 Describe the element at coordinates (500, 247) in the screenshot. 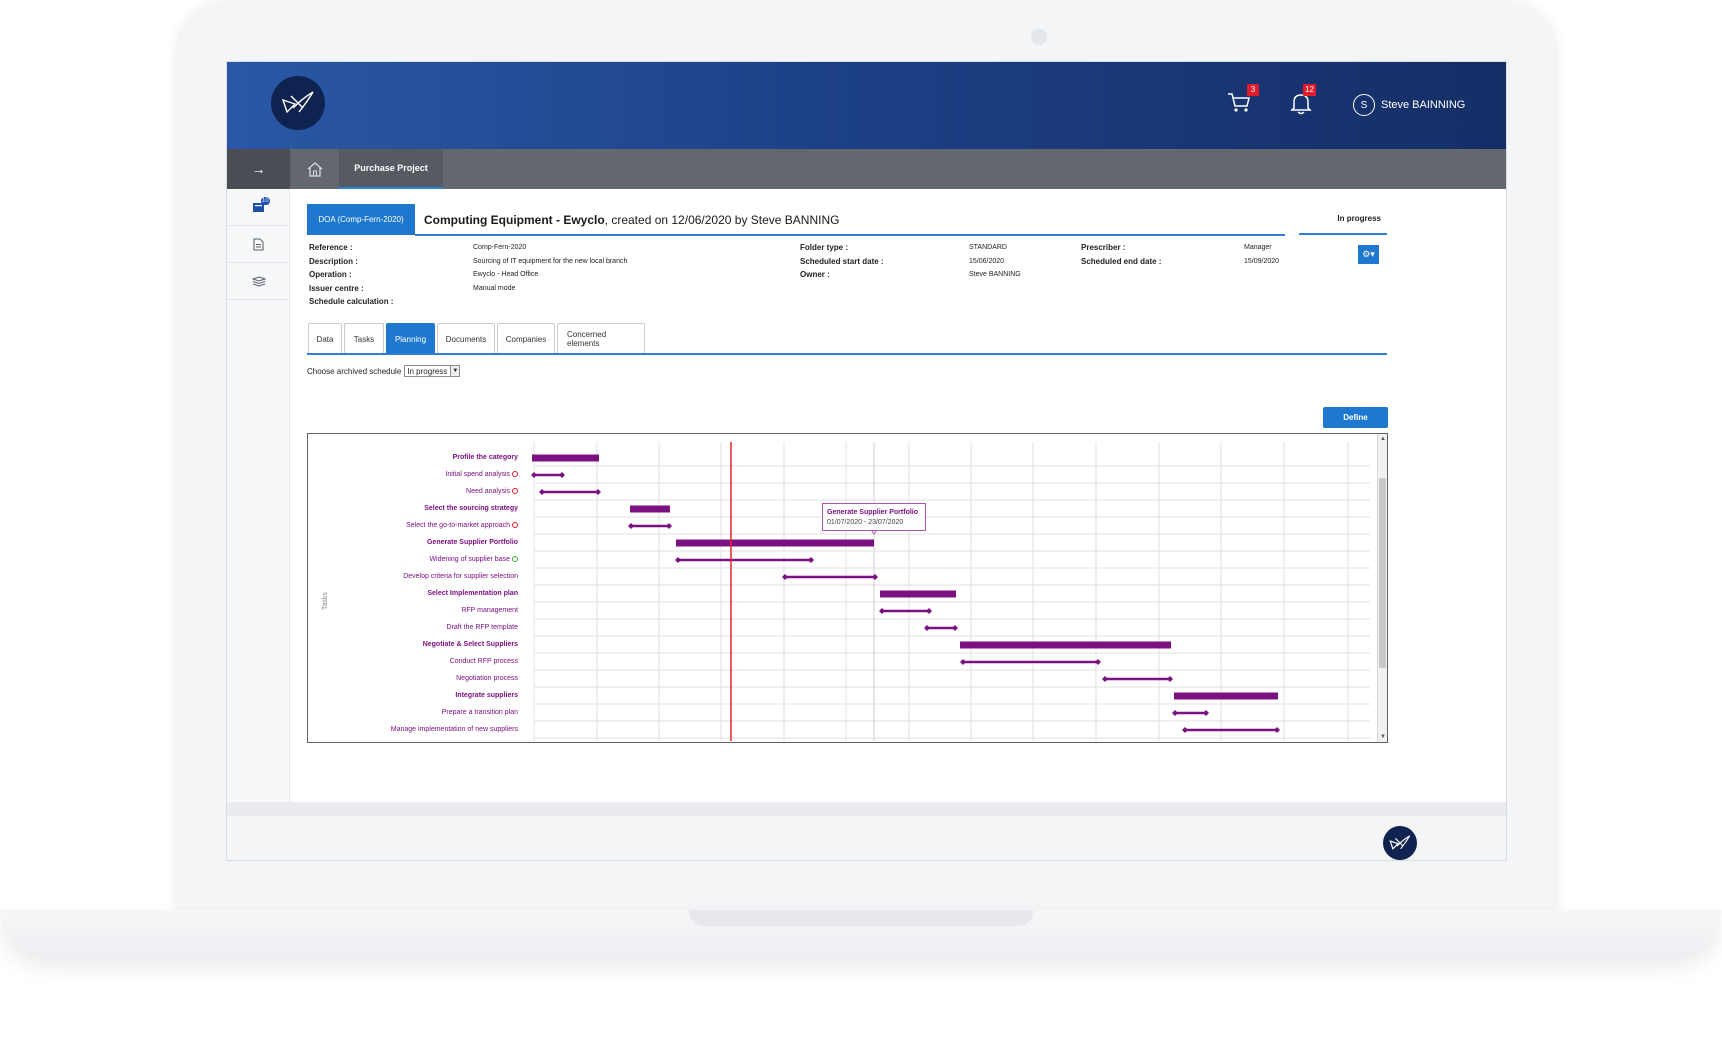

I see `detail-value: Comp-Fern-2020` at that location.